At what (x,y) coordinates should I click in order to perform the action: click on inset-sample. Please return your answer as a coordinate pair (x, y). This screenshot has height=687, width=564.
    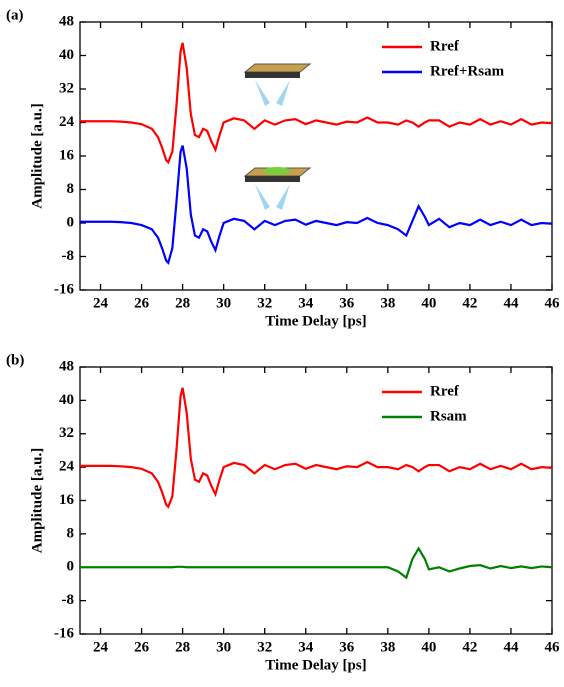
    Looking at the image, I should click on (277, 188).